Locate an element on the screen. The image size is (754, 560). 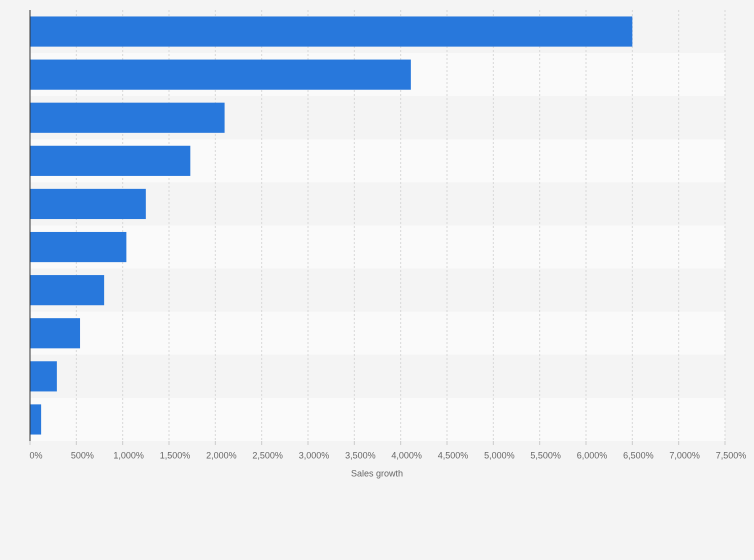
x-tick-label: 1,000% is located at coordinates (128, 455).